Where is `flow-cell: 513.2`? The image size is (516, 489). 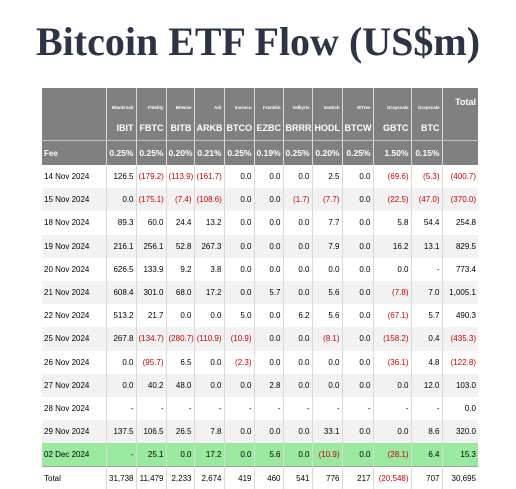 flow-cell: 513.2 is located at coordinates (121, 316).